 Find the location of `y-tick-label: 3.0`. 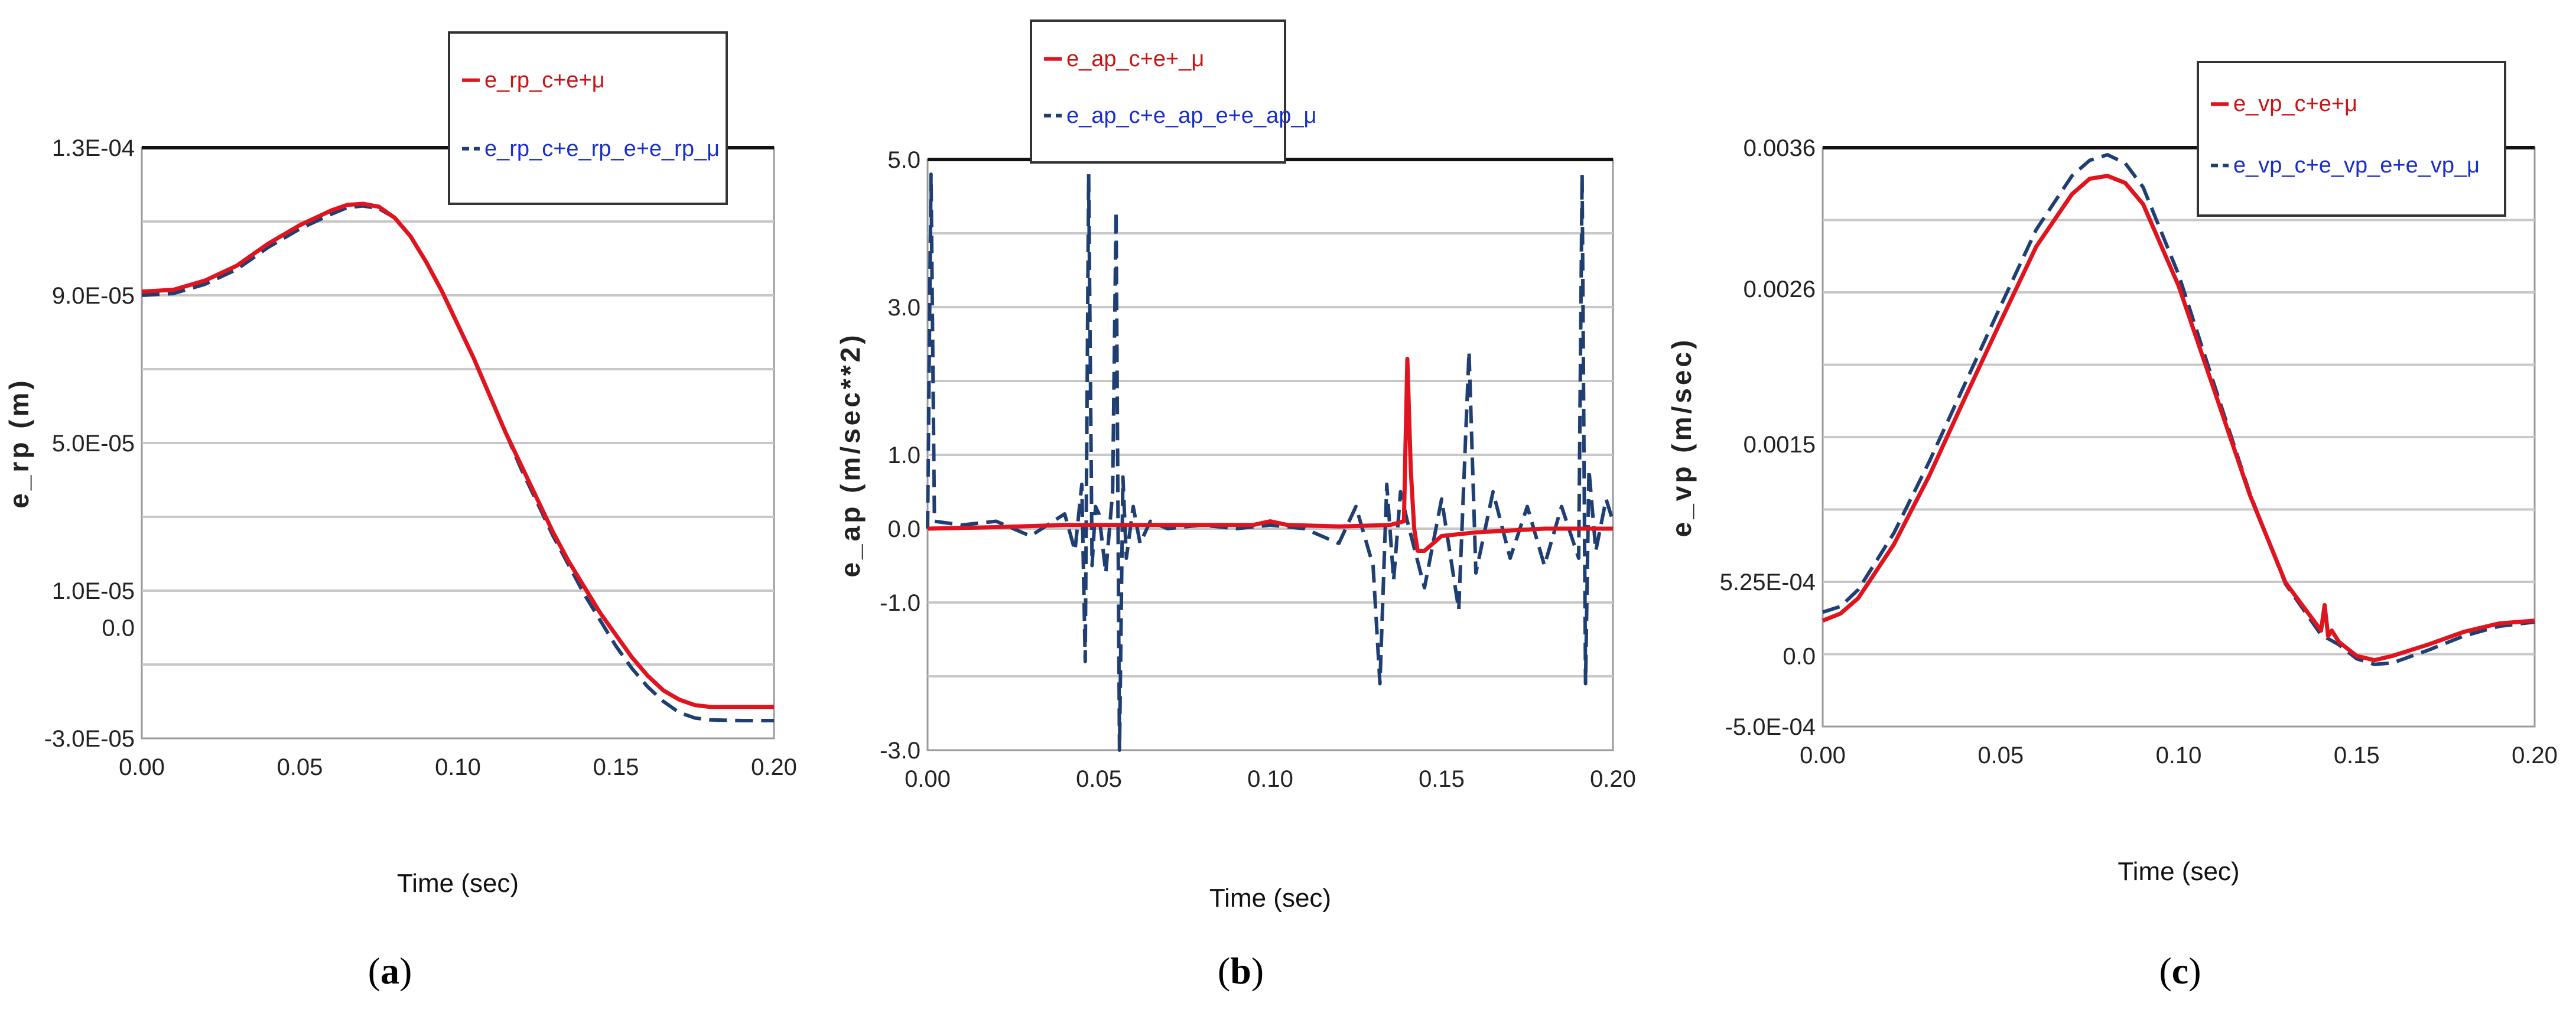

y-tick-label: 3.0 is located at coordinates (904, 308).